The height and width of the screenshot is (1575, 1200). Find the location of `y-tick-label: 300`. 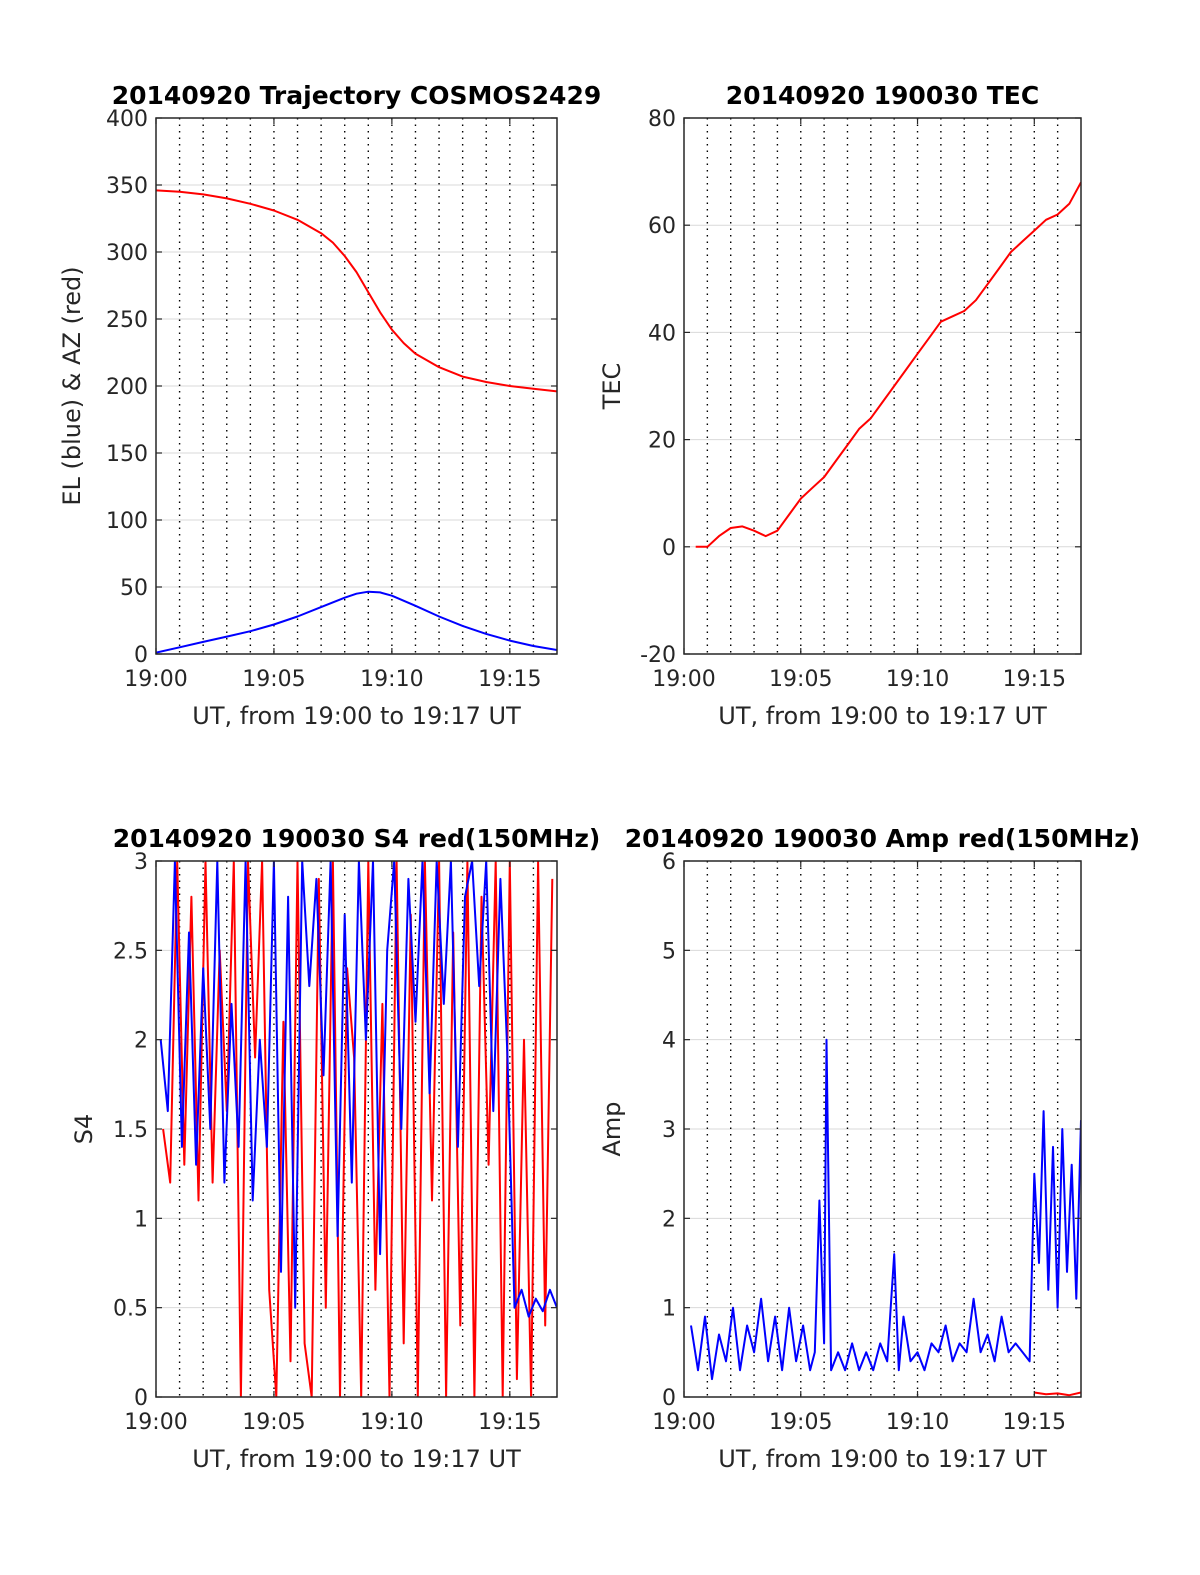

y-tick-label: 300 is located at coordinates (127, 253).